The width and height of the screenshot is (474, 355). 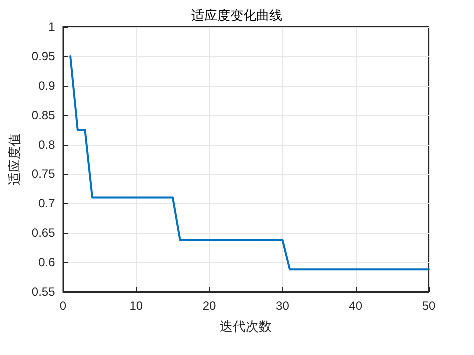 What do you see at coordinates (237, 15) in the screenshot?
I see `chart-title: 适应度变化曲线` at bounding box center [237, 15].